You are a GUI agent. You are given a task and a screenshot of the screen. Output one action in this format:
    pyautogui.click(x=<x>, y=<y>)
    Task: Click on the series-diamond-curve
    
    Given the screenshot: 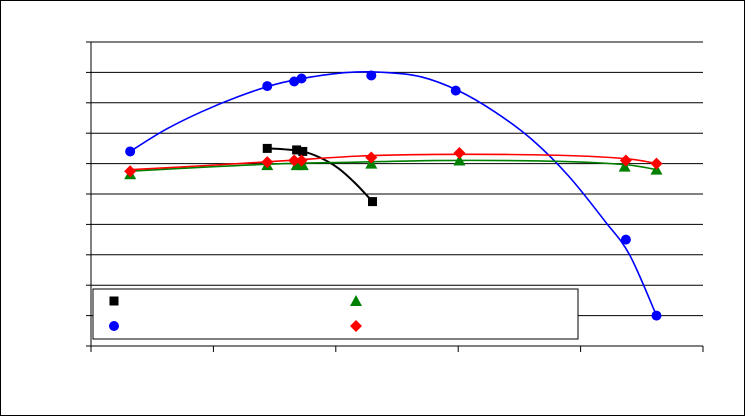 What is the action you would take?
    pyautogui.click(x=393, y=162)
    